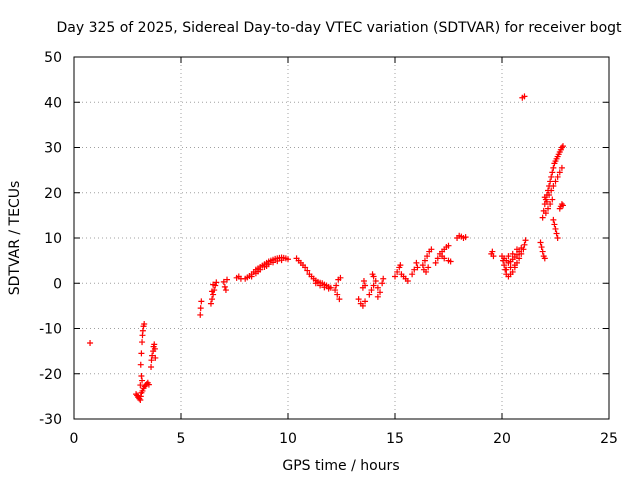 The image size is (640, 480). Describe the element at coordinates (395, 439) in the screenshot. I see `x-tick-label: 15` at that location.